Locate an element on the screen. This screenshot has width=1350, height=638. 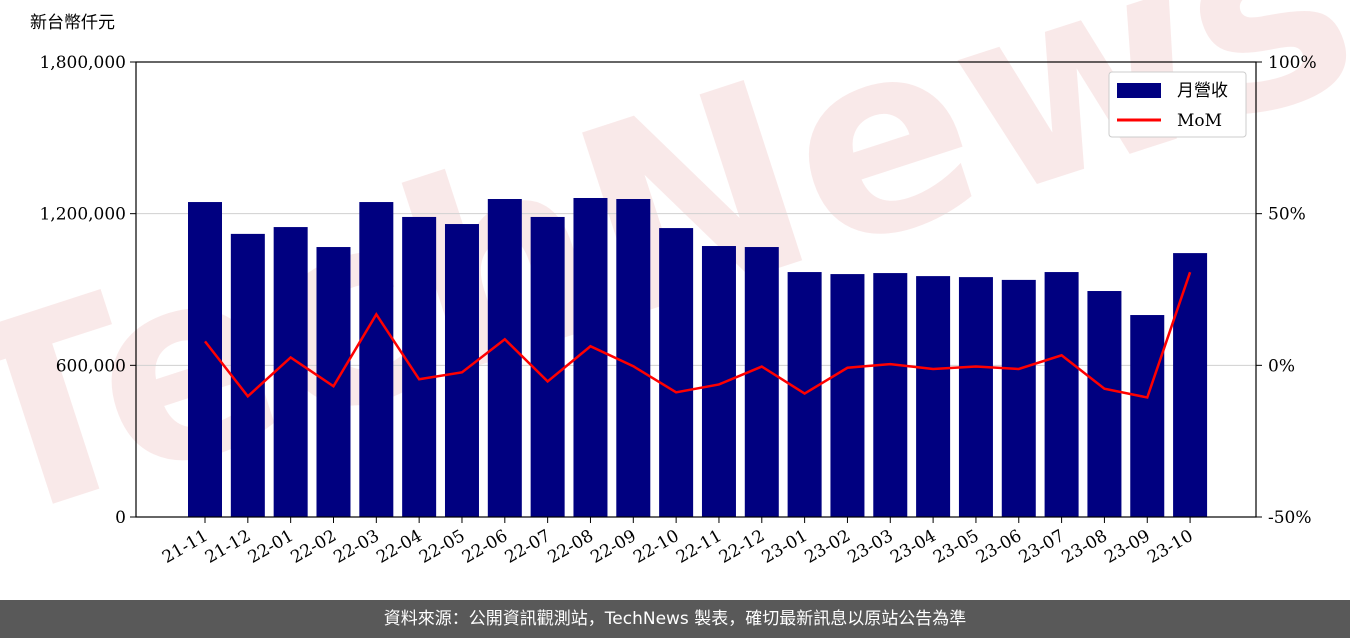
x-tick-label: 23-05 is located at coordinates (956, 547).